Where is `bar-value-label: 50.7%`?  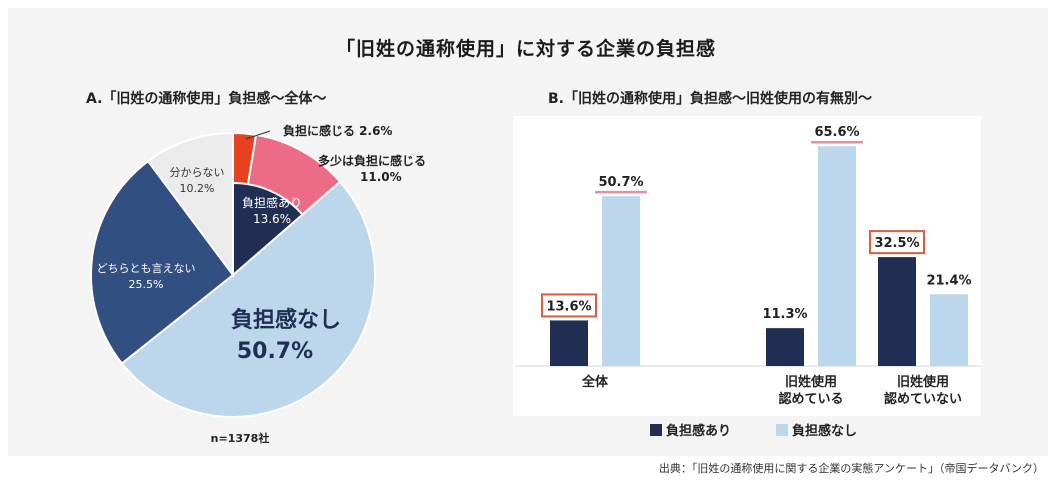
bar-value-label: 50.7% is located at coordinates (620, 182).